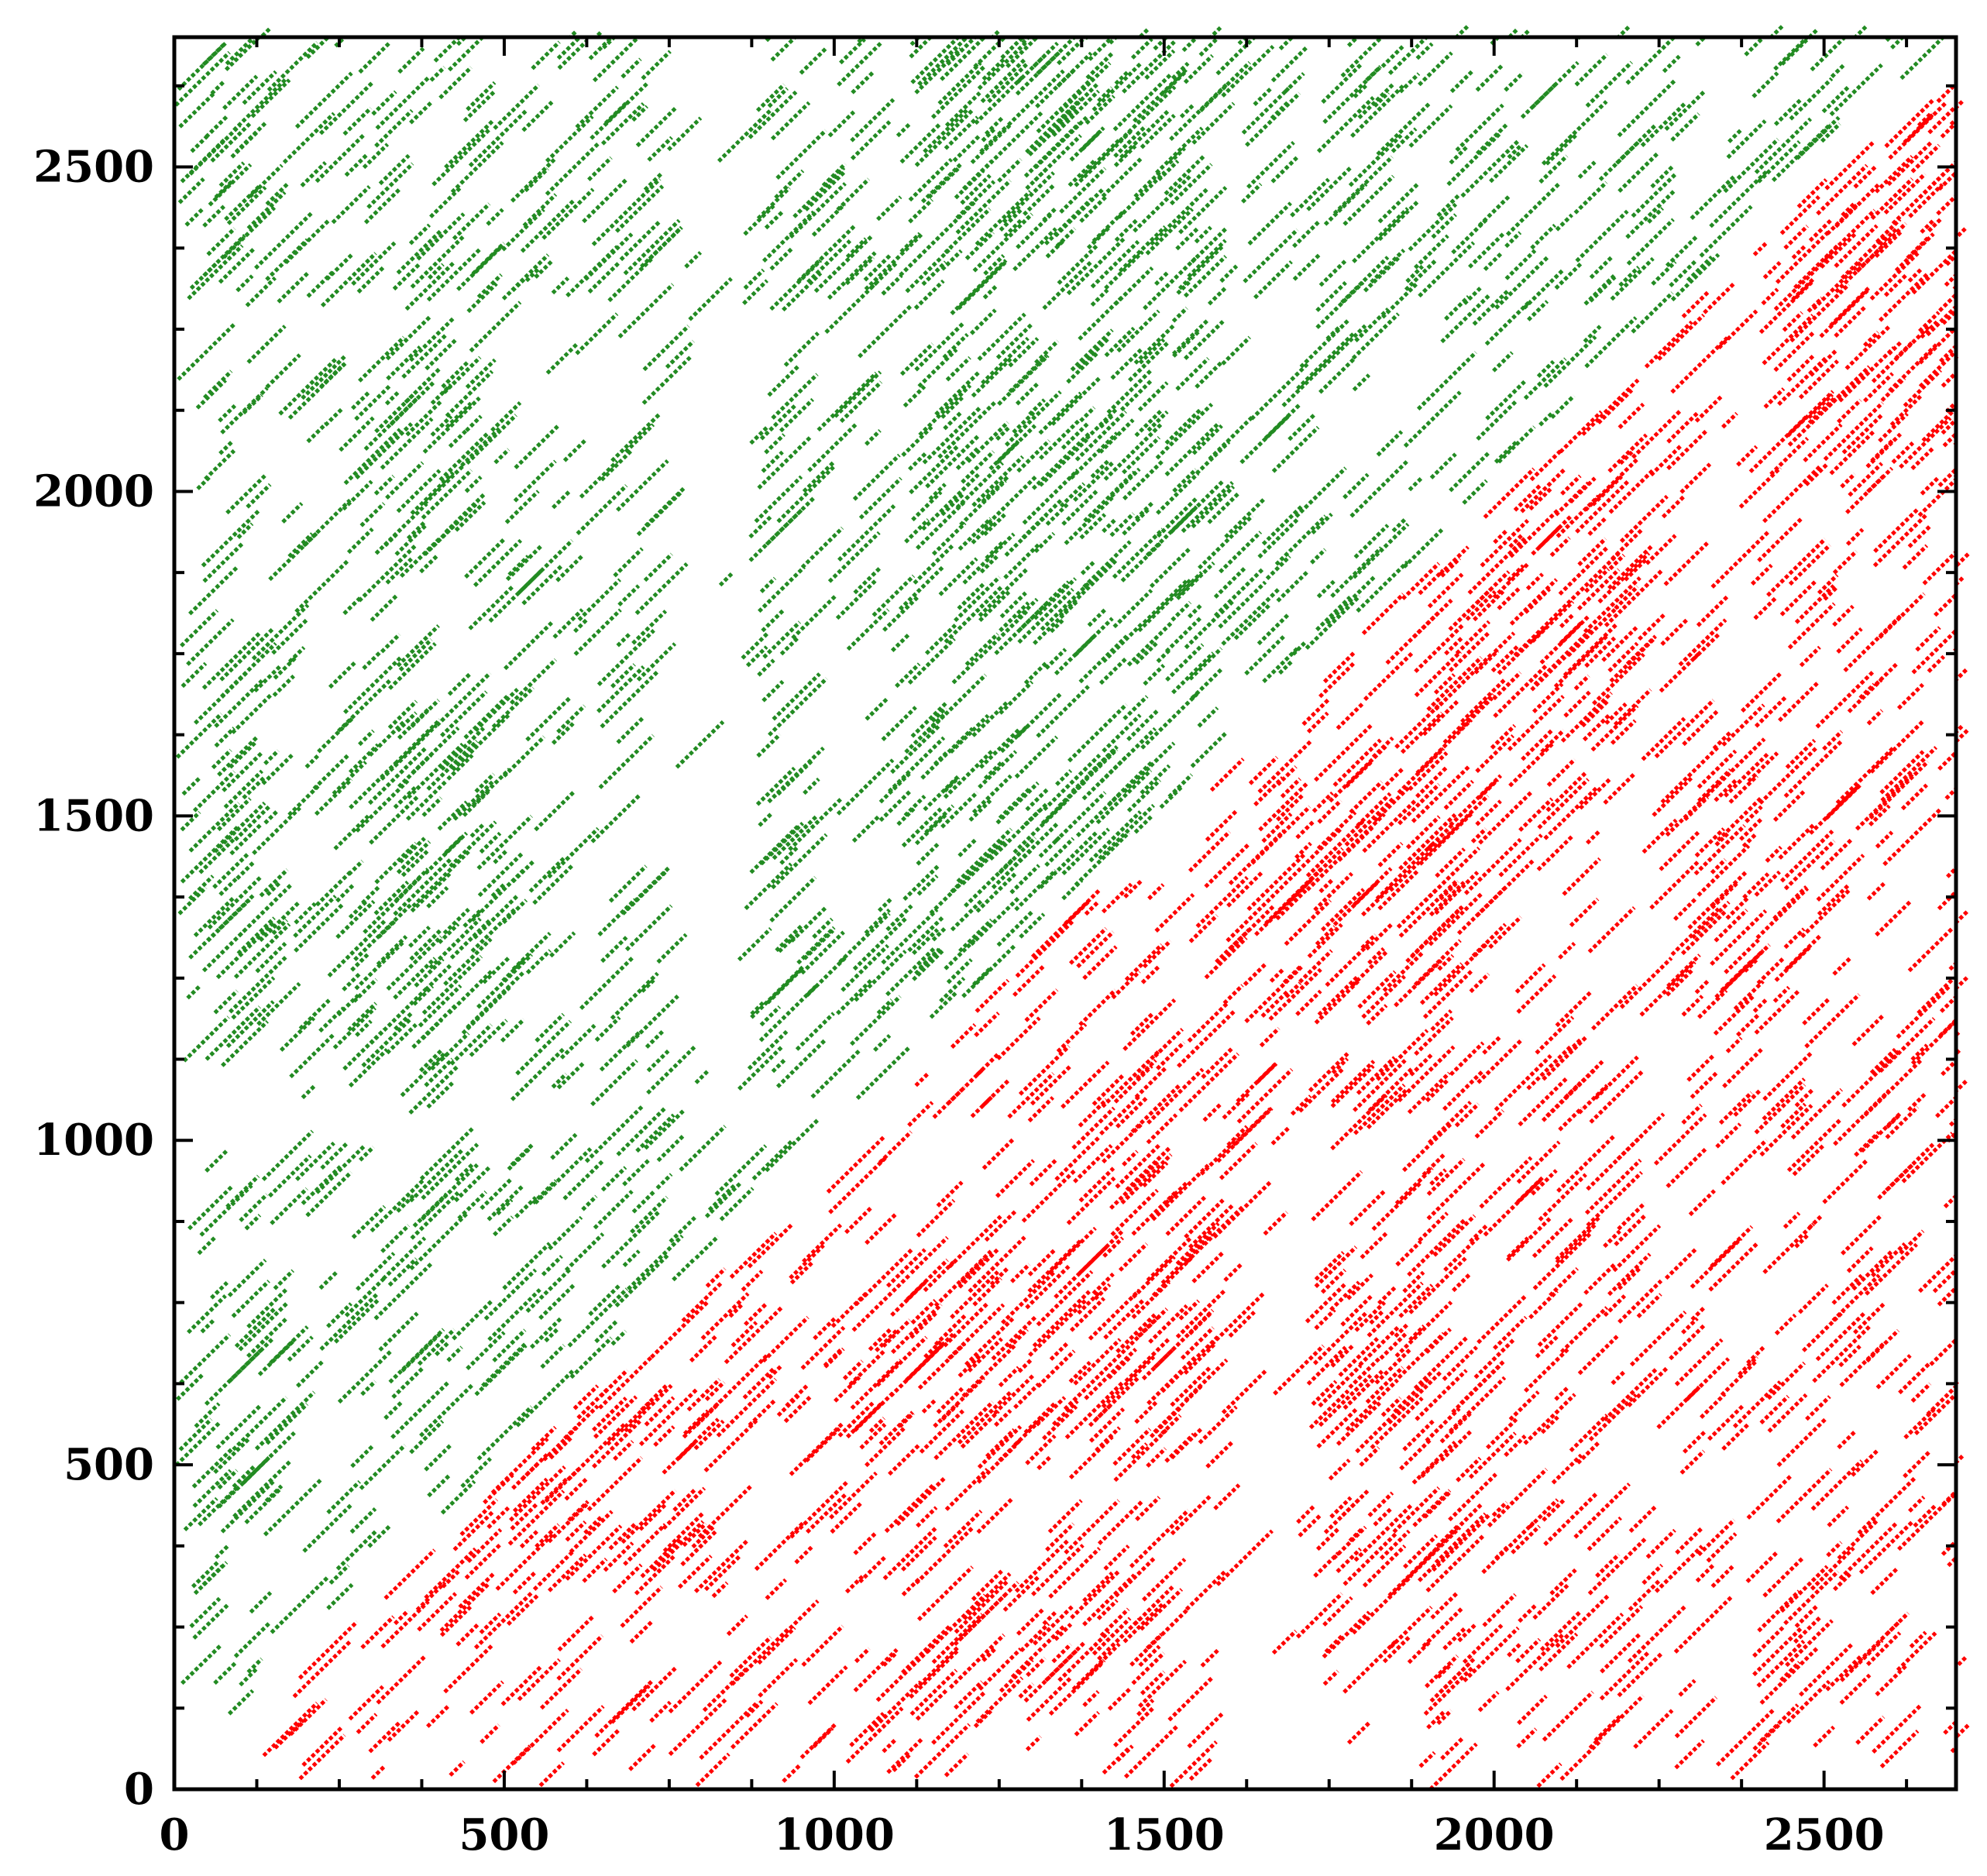  What do you see at coordinates (1824, 1835) in the screenshot?
I see `x-tick-label: 2500` at bounding box center [1824, 1835].